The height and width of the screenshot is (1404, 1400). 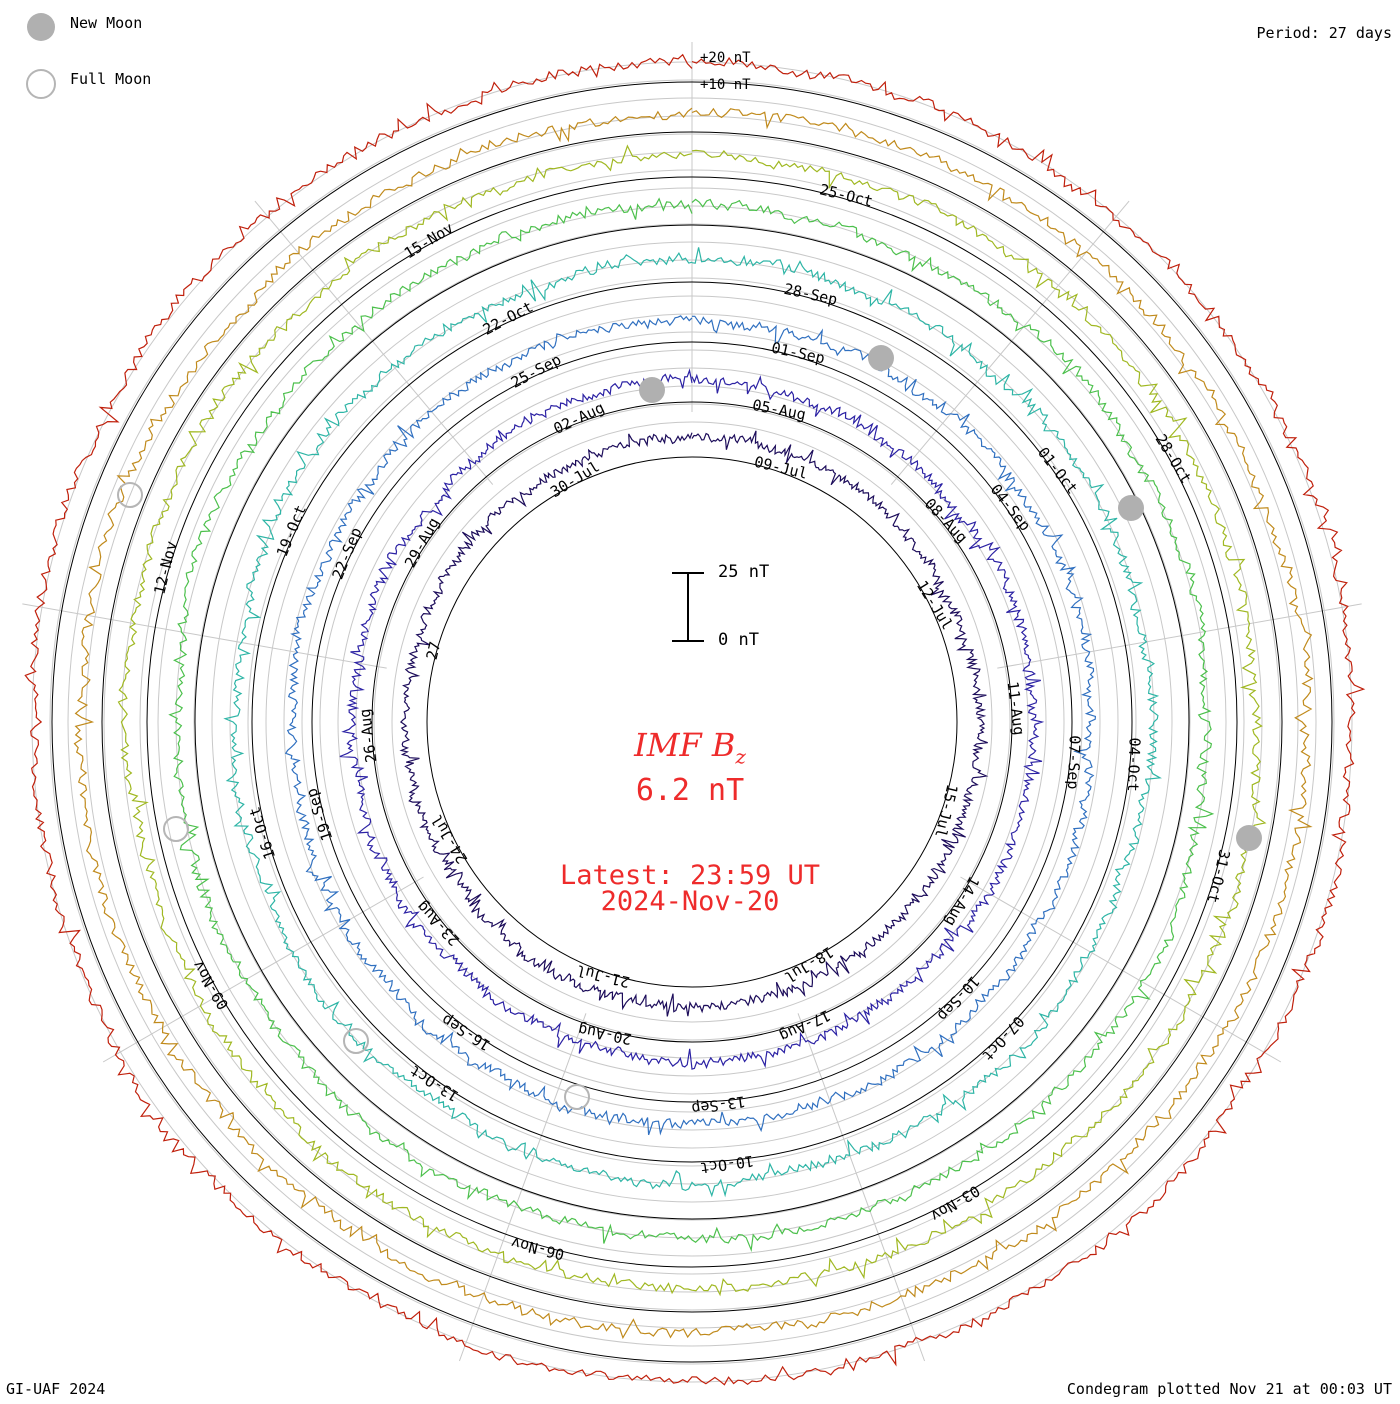 What do you see at coordinates (846, 195) in the screenshot?
I see `date-label: 25-Oct` at bounding box center [846, 195].